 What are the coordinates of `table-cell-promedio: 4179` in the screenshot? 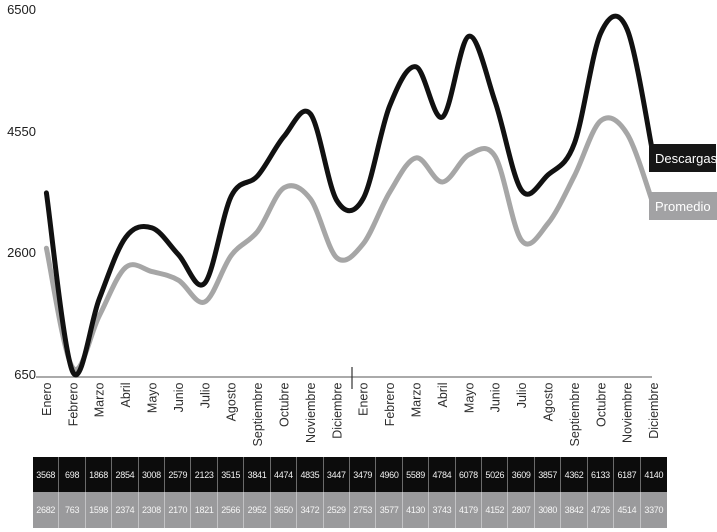 It's located at (469, 510).